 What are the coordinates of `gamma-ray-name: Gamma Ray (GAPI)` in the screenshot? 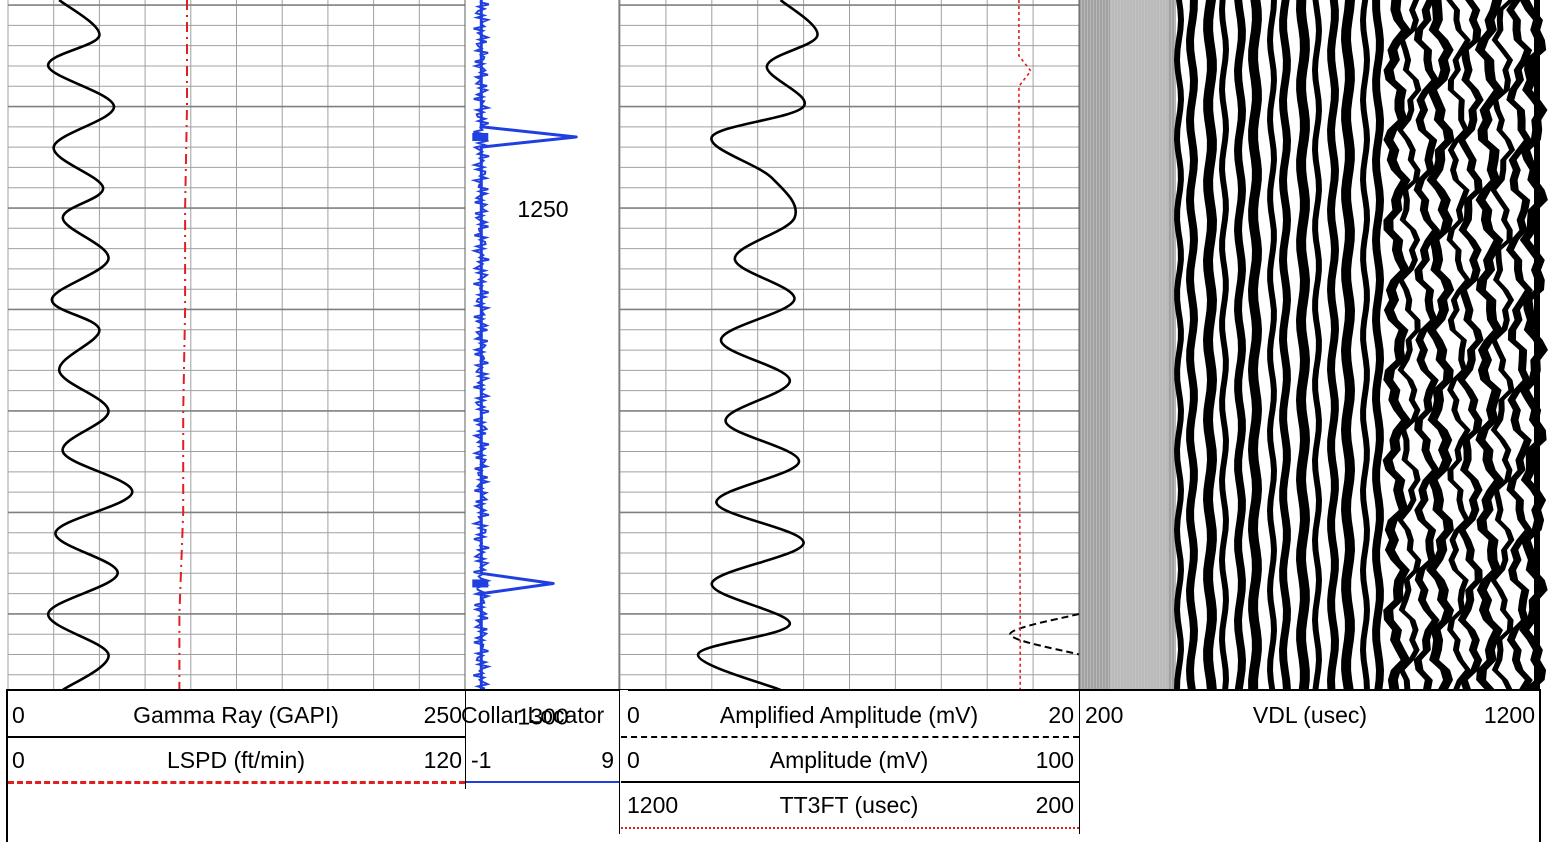 It's located at (236, 715).